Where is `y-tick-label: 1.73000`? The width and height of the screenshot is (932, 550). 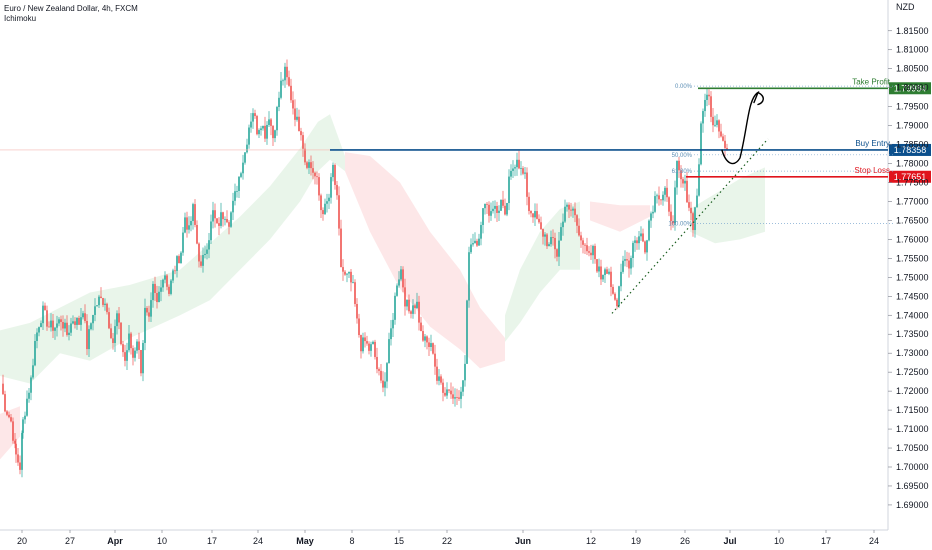
y-tick-label: 1.73000 is located at coordinates (912, 353).